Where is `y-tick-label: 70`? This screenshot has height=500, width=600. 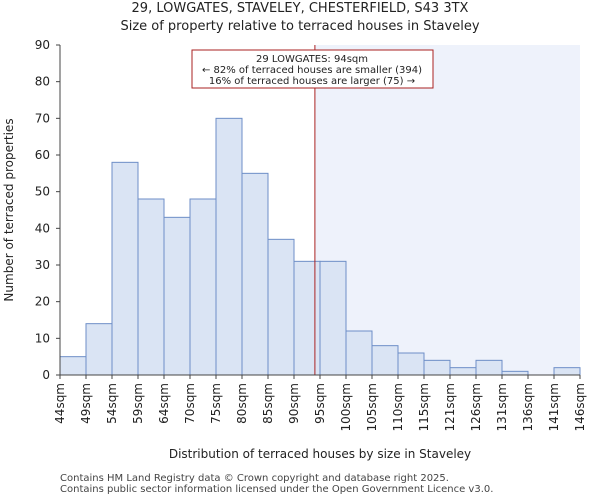 y-tick-label: 70 is located at coordinates (42, 118).